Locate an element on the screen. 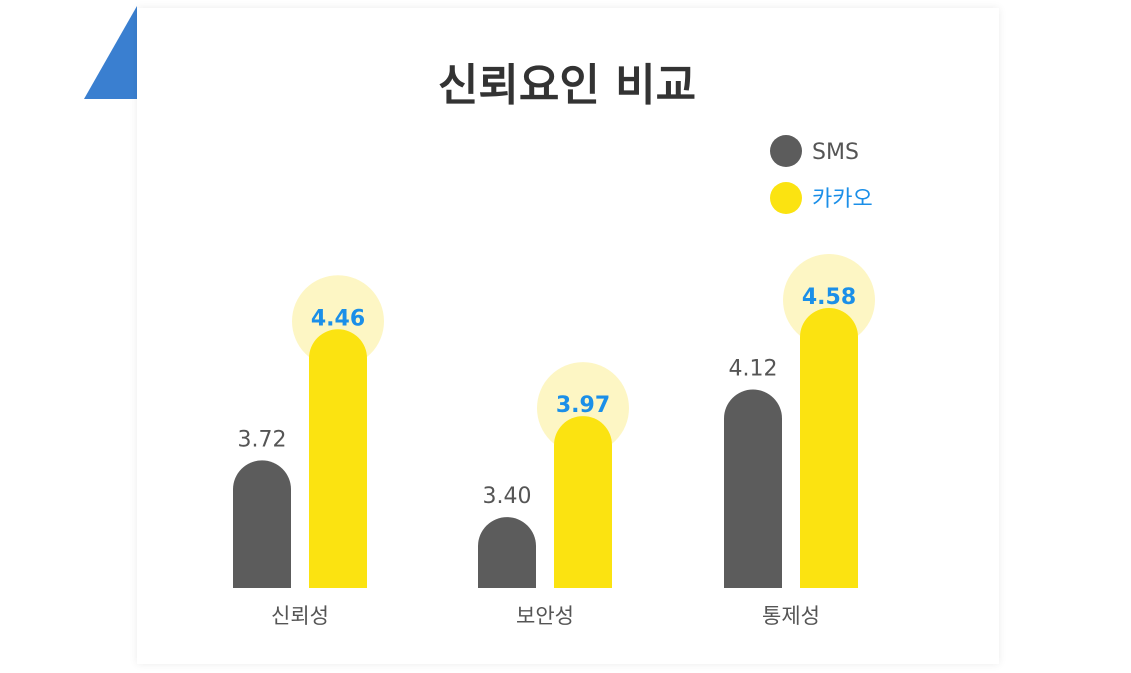 The width and height of the screenshot is (1131, 673). value-label-sms-1: 3.72 is located at coordinates (262, 439).